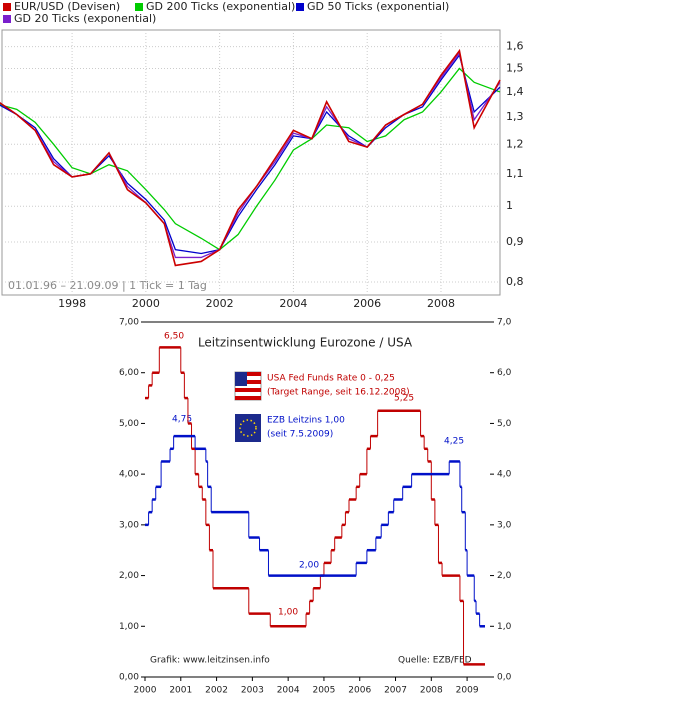 This screenshot has width=674, height=711. I want to click on footer: Quelle: EZB/FED, so click(435, 661).